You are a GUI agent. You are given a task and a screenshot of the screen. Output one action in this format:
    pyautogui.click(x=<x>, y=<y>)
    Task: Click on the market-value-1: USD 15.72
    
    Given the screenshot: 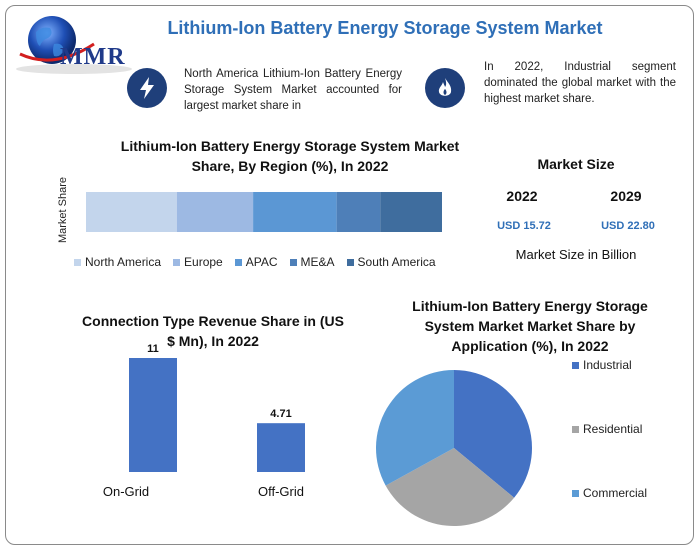 What is the action you would take?
    pyautogui.click(x=524, y=226)
    